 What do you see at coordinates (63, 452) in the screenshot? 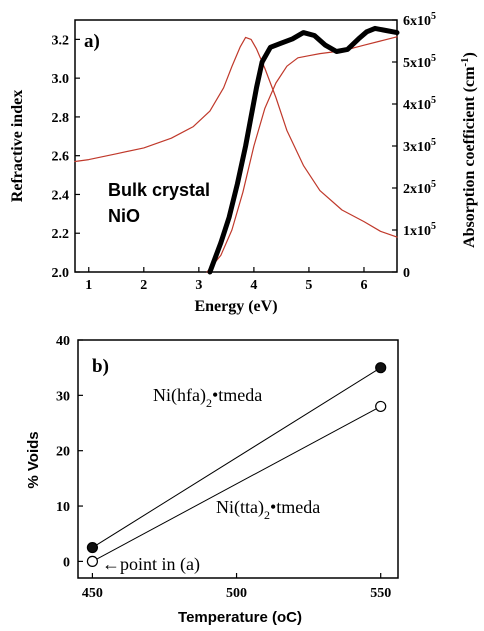
I see `y-tick-label: 20` at bounding box center [63, 452].